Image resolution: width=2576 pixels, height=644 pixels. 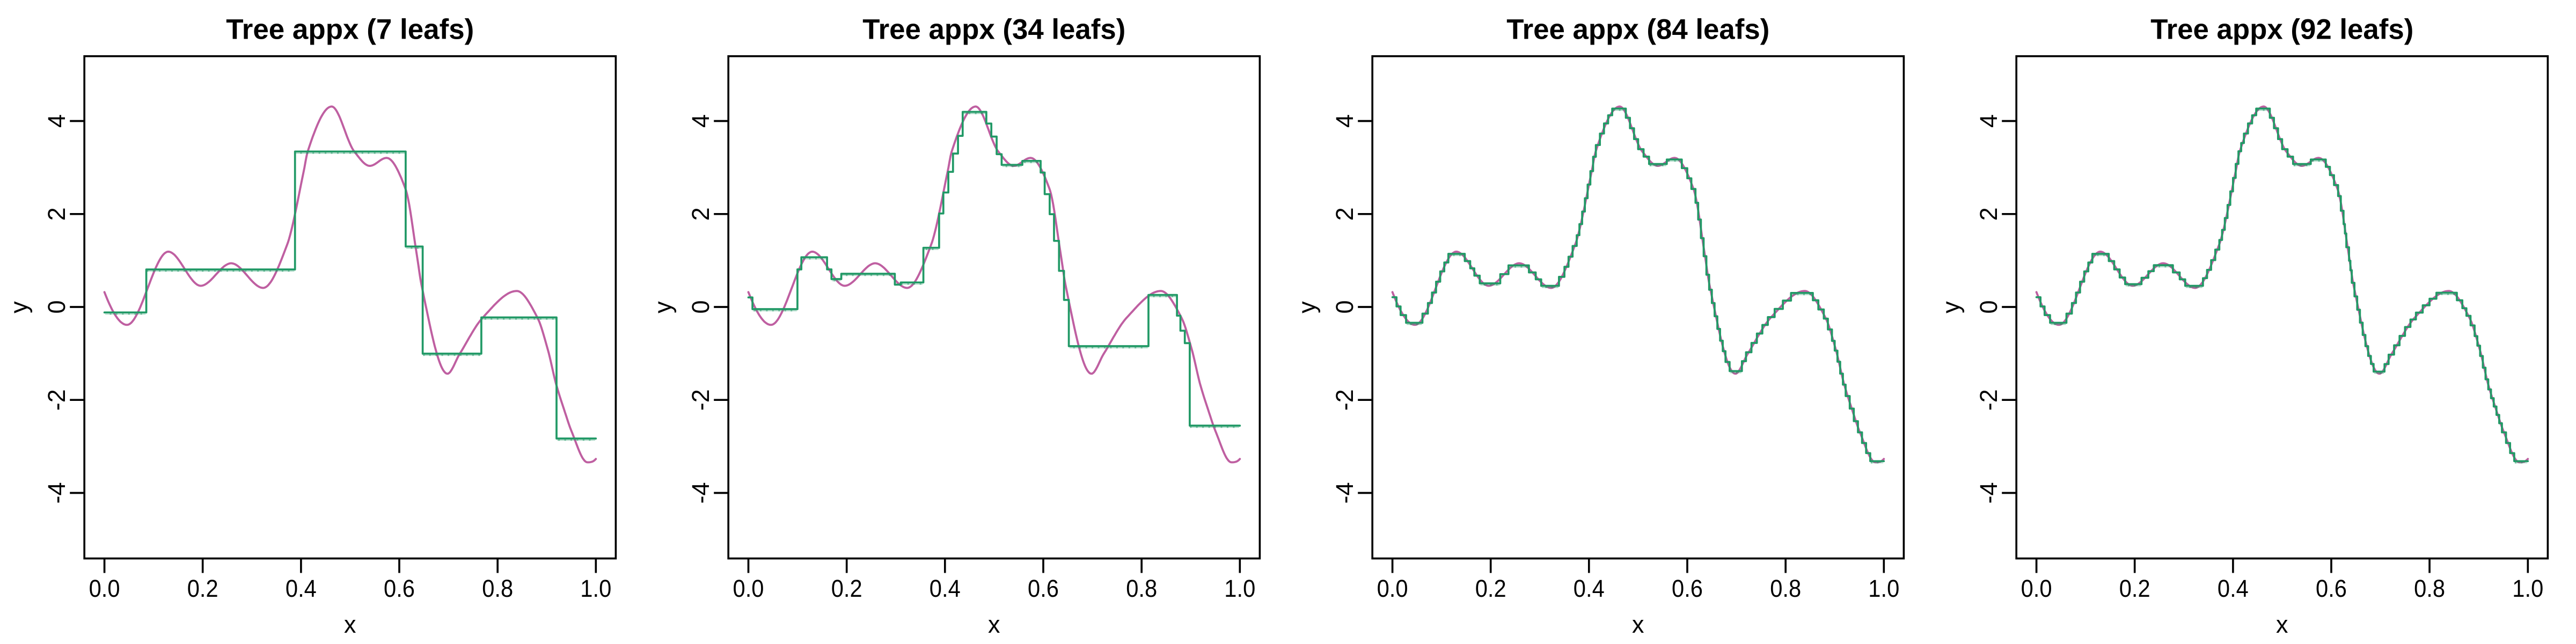 I want to click on svg-text: Tree appx (7 leafs), so click(x=350, y=29).